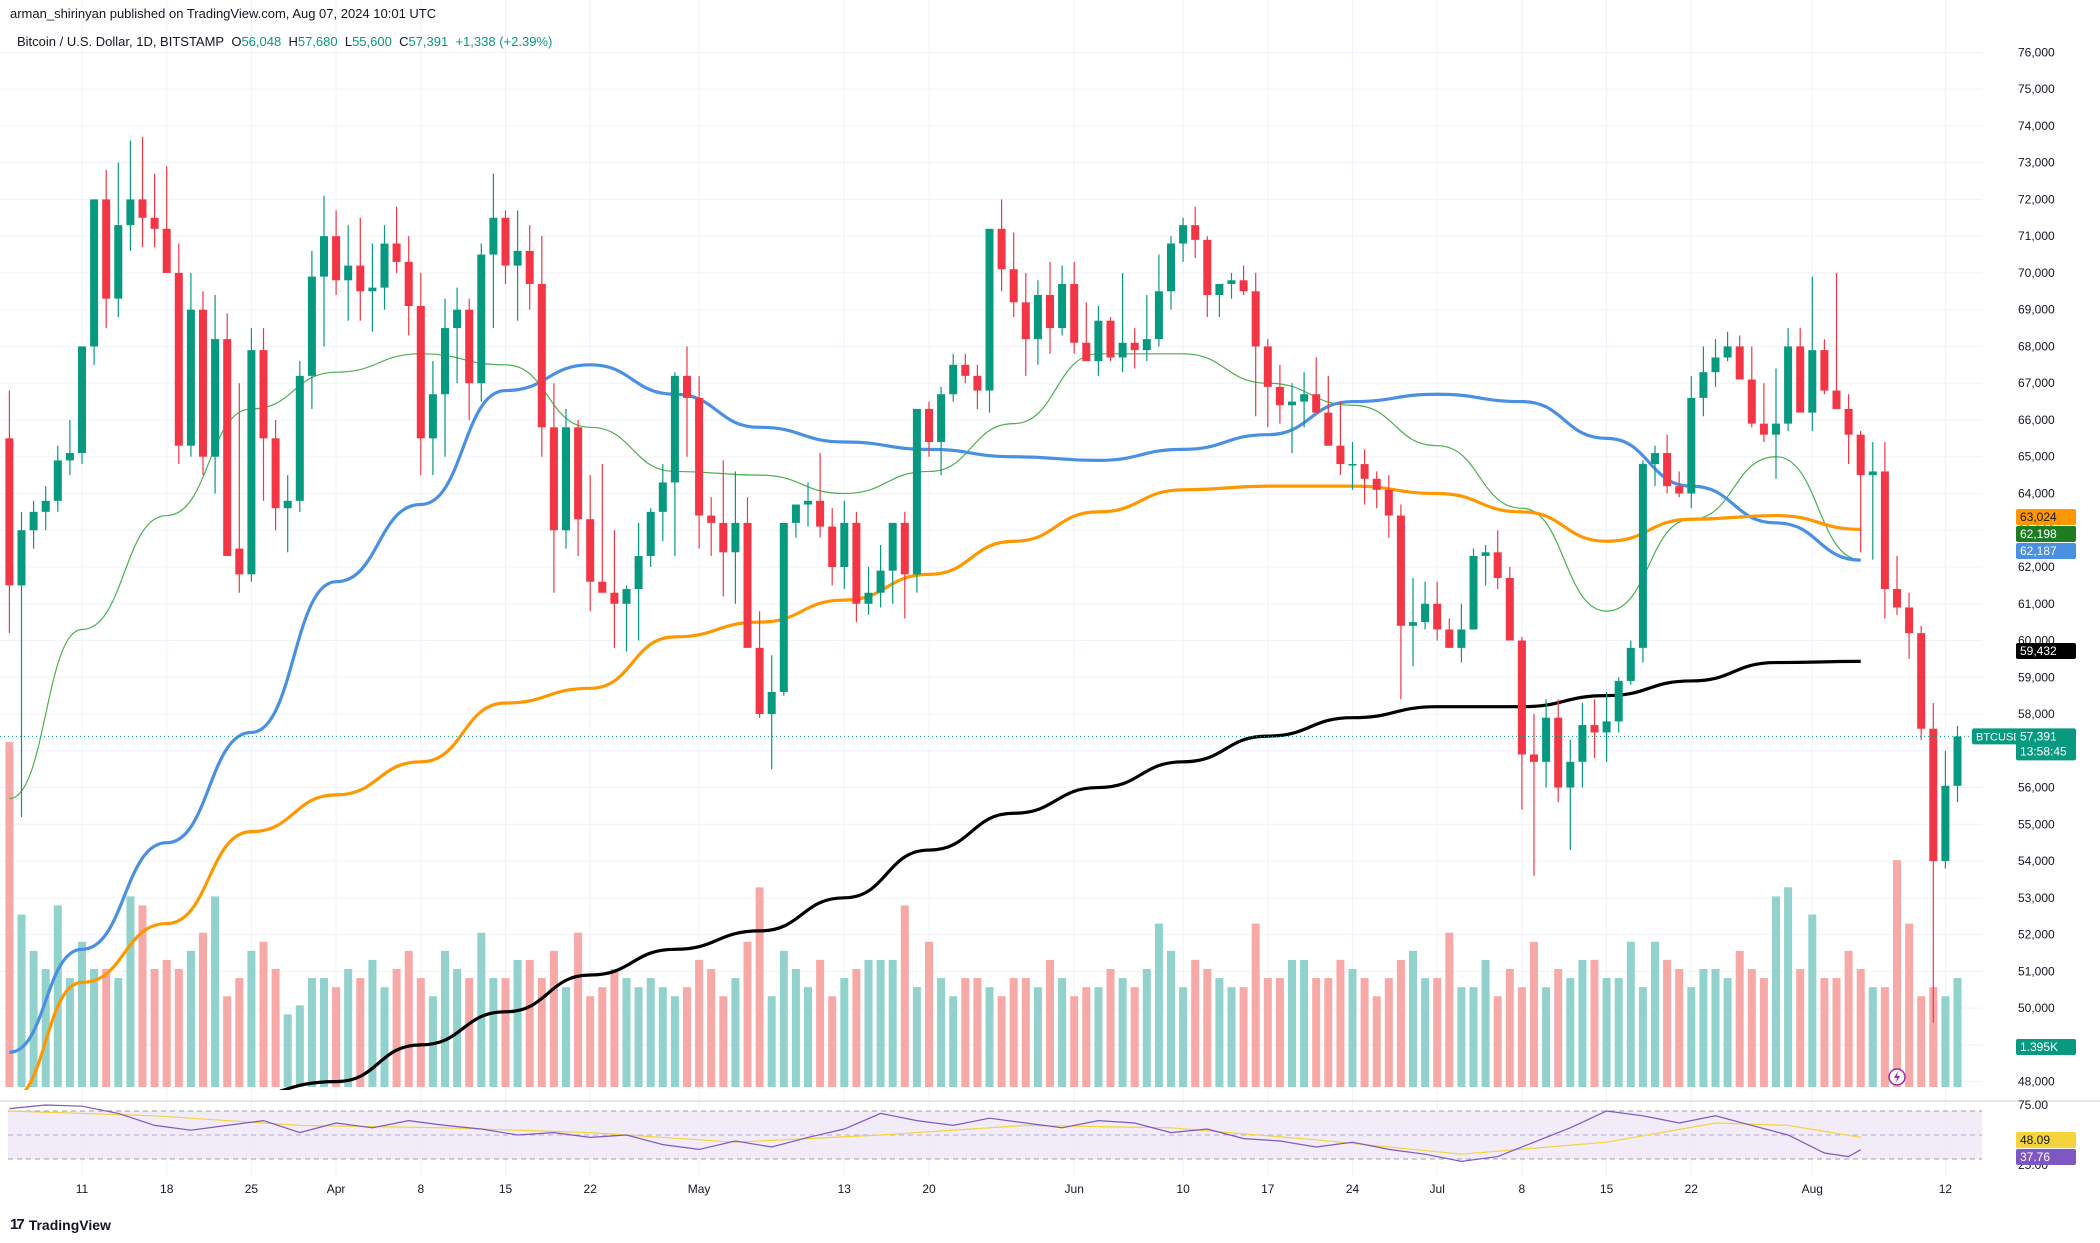  Describe the element at coordinates (2036, 493) in the screenshot. I see `price-tick-label: 64,000` at that location.